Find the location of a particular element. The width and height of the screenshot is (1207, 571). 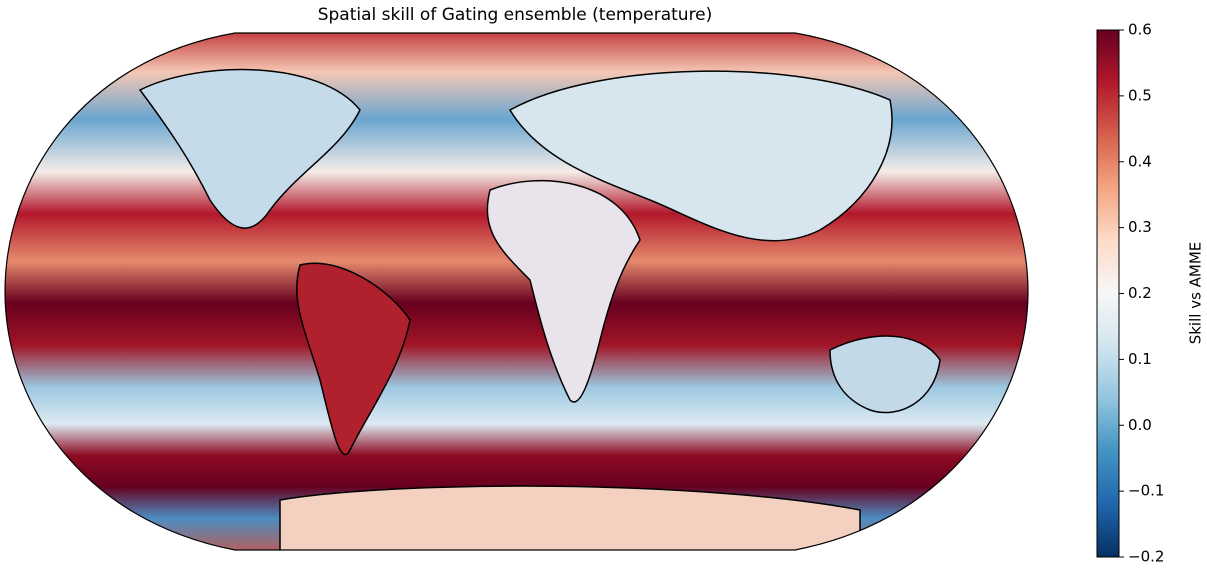

colorbar-tick-label: 0.6 is located at coordinates (1140, 30).